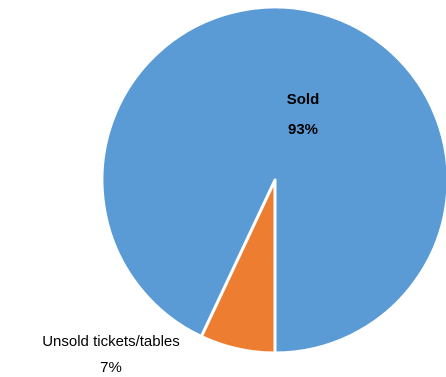  Describe the element at coordinates (303, 129) in the screenshot. I see `slice-label-sold-percent: 93%` at that location.